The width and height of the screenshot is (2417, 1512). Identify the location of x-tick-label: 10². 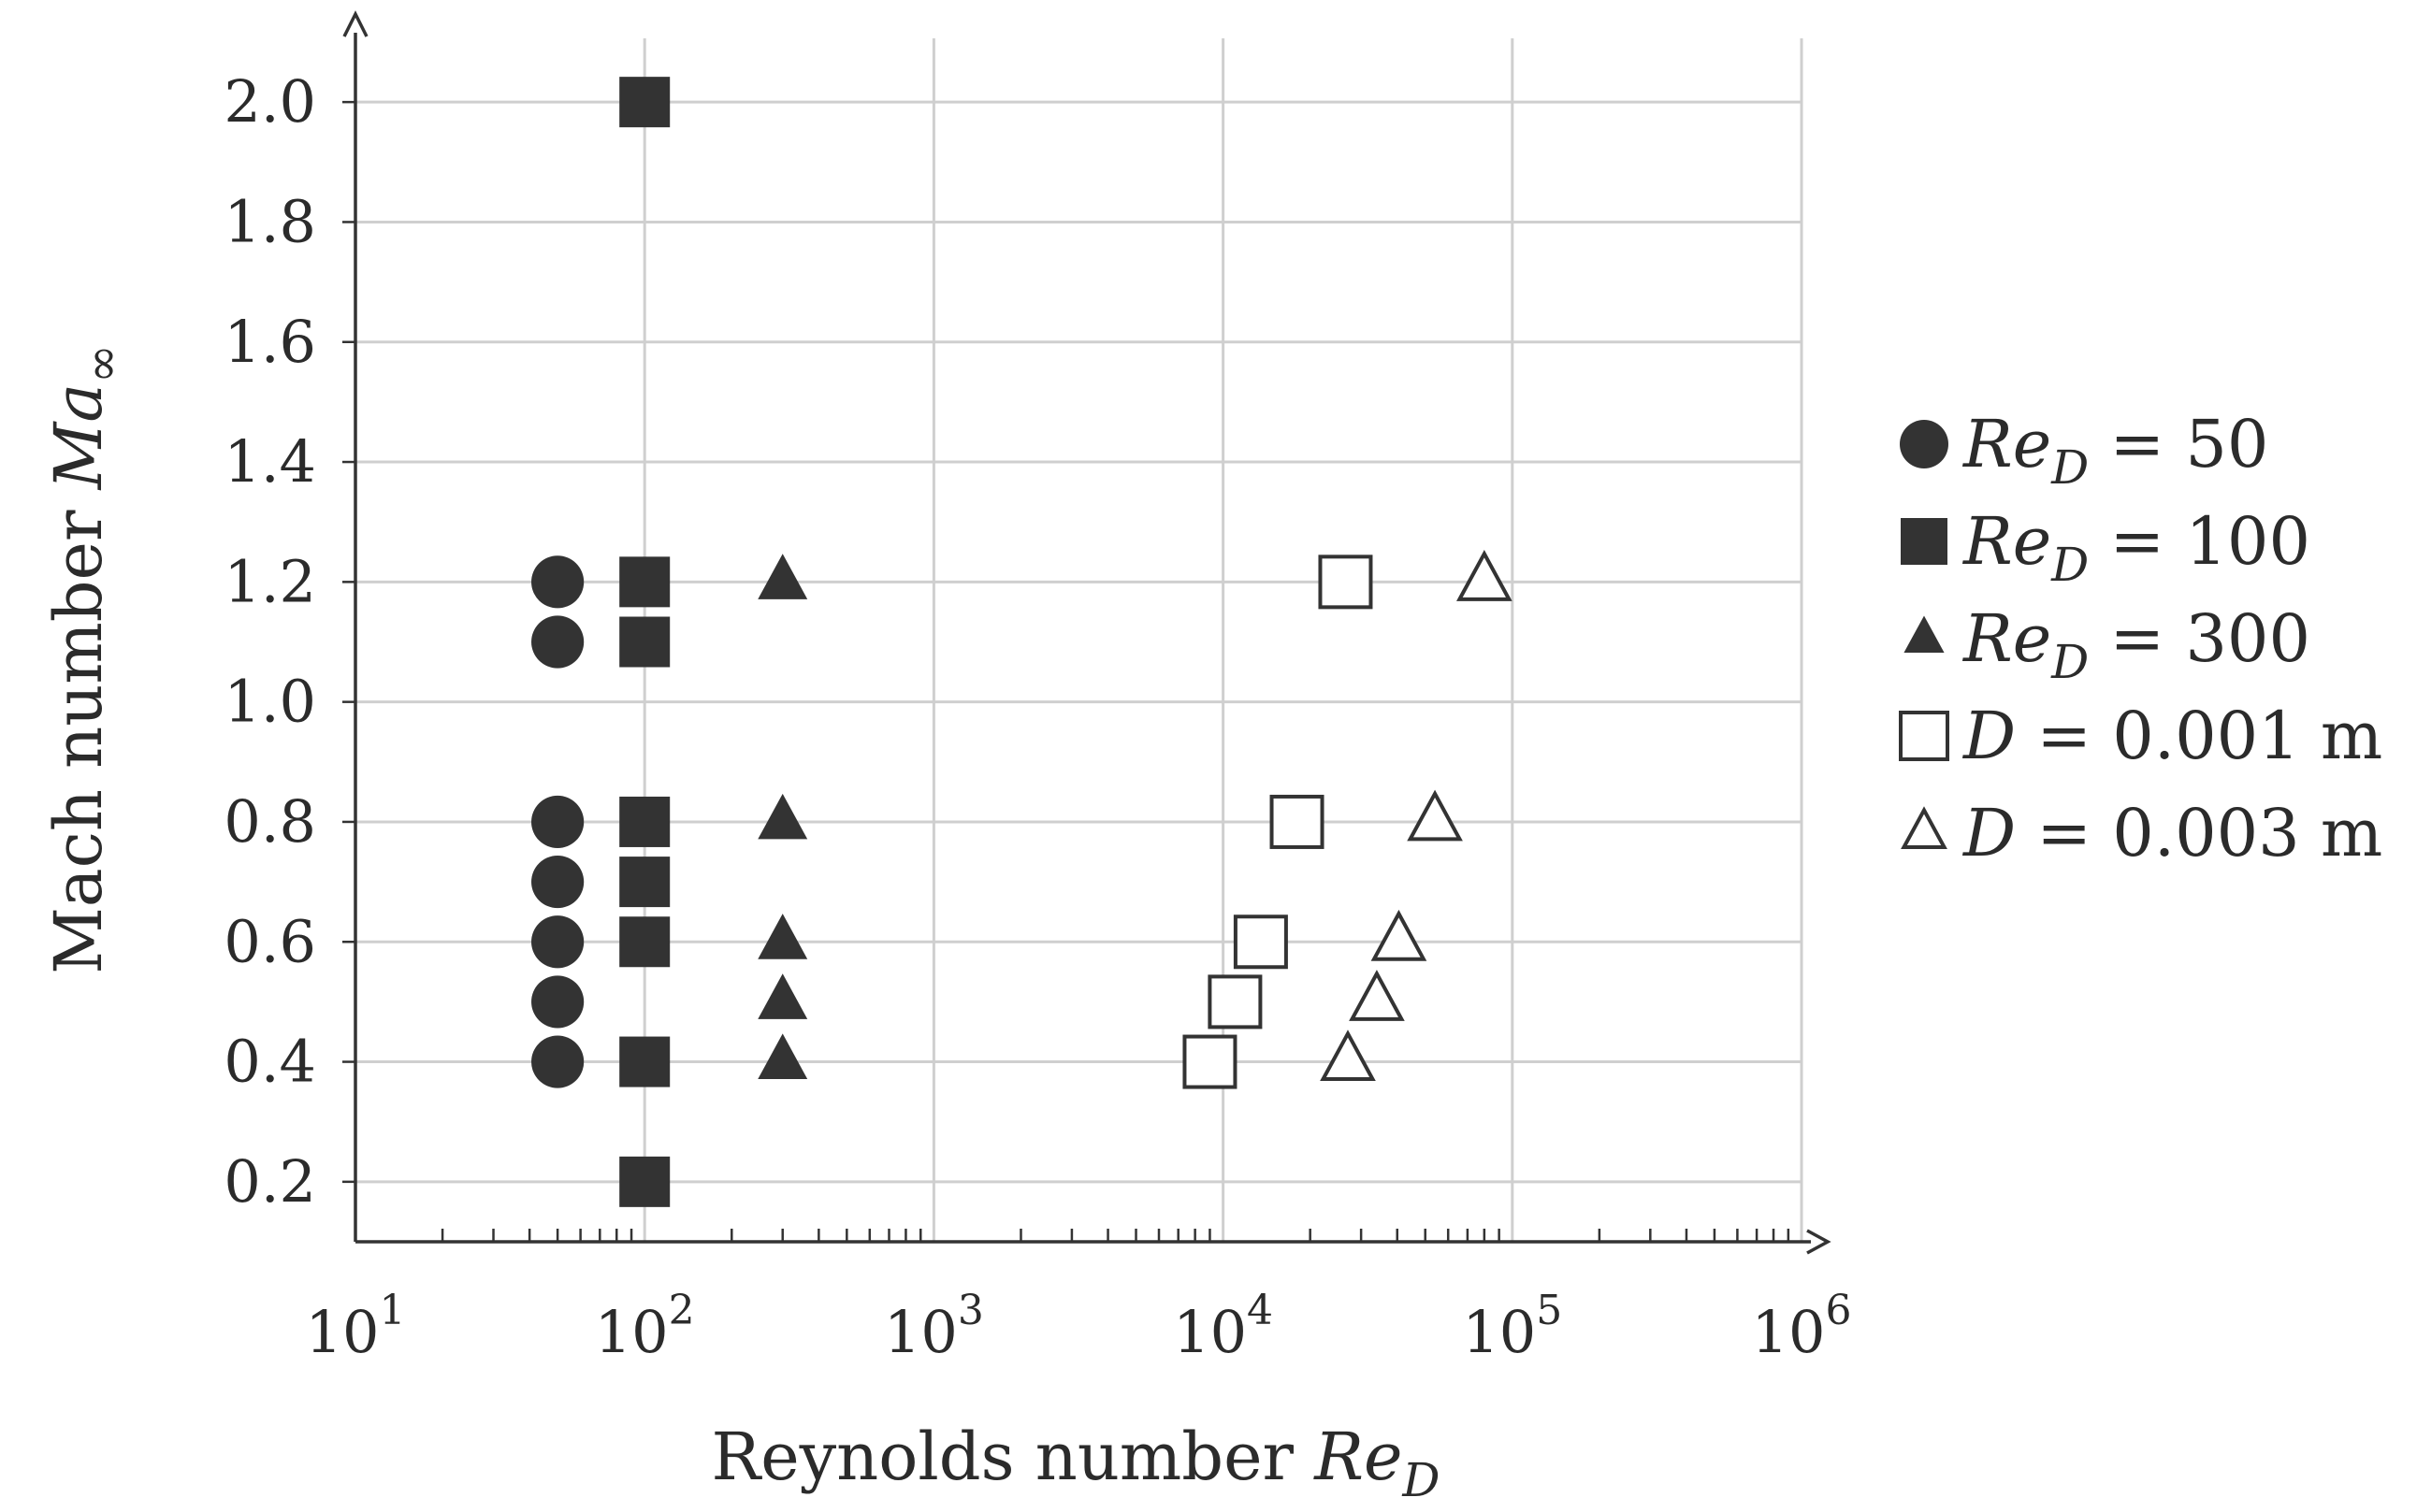
(645, 1326).